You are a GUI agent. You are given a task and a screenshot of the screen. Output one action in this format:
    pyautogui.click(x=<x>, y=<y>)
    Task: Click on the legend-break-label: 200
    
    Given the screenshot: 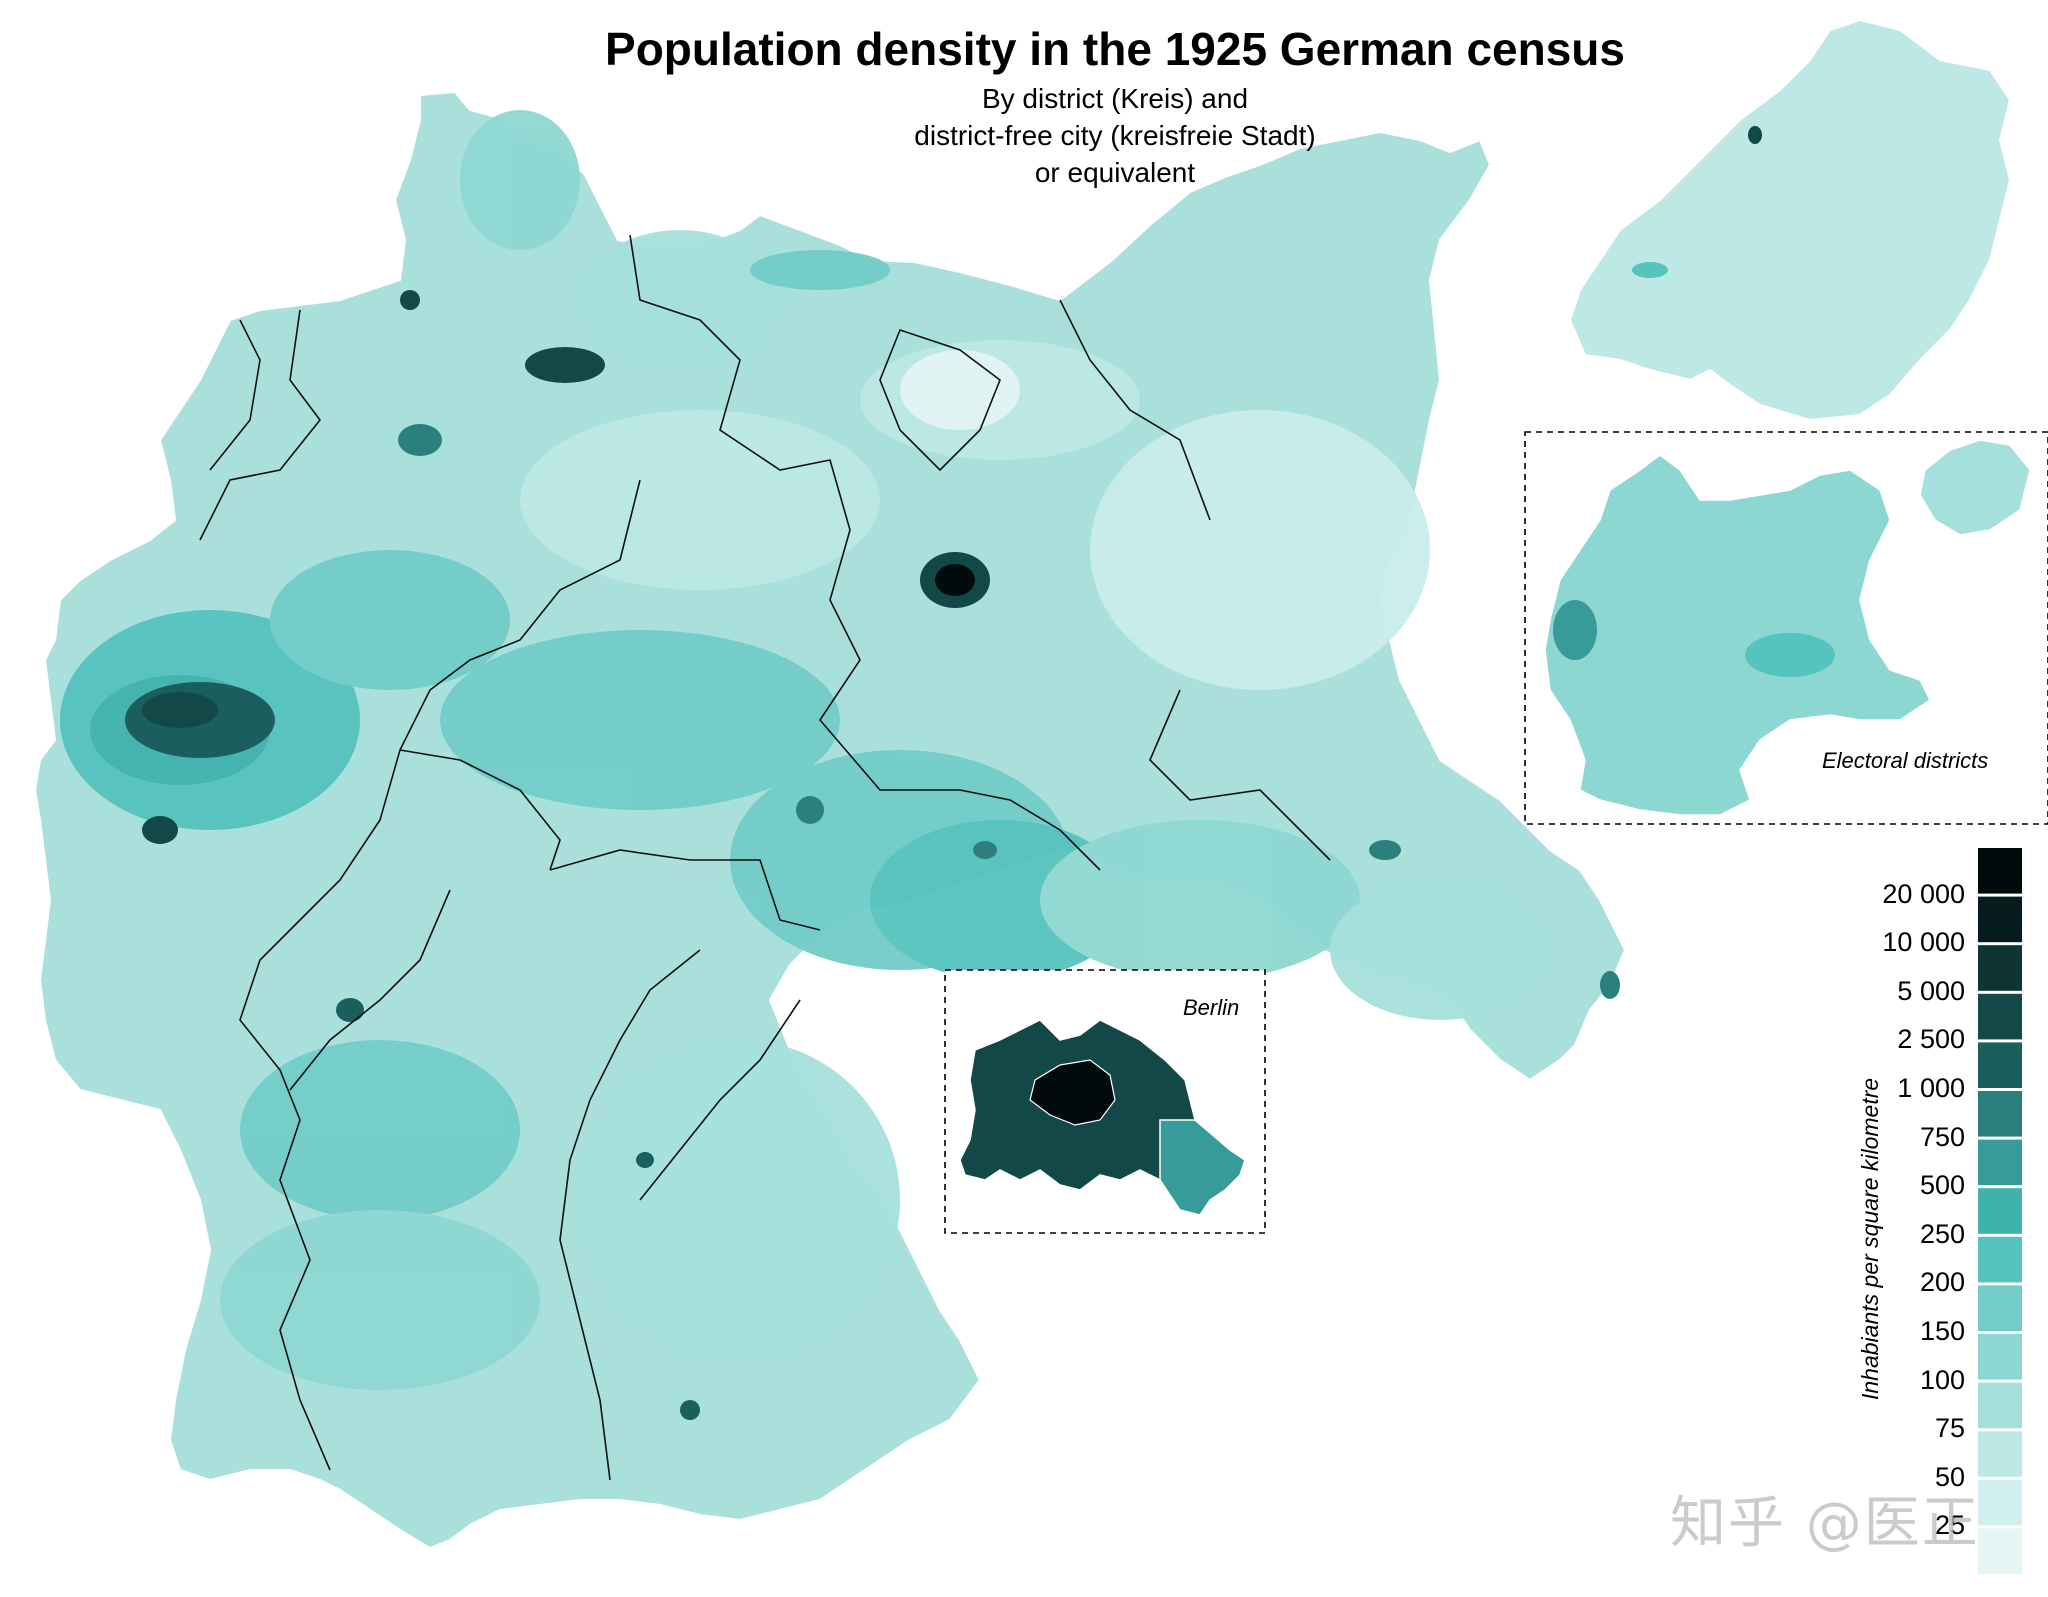 What is the action you would take?
    pyautogui.click(x=1942, y=1282)
    